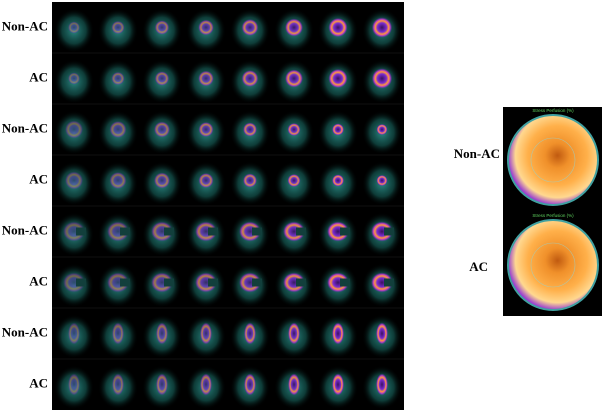 The height and width of the screenshot is (412, 602). I want to click on polar-label: Non-AC, so click(477, 153).